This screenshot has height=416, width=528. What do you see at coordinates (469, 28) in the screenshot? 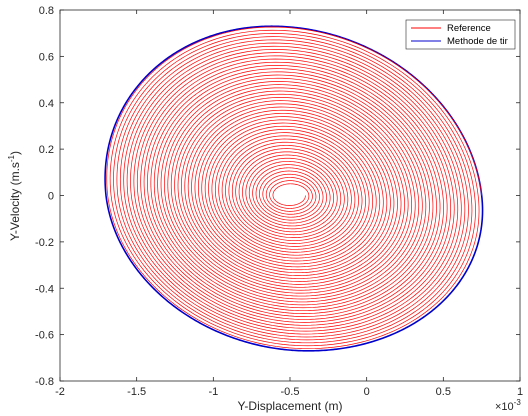
I see `legend-label-reference: Reference` at bounding box center [469, 28].